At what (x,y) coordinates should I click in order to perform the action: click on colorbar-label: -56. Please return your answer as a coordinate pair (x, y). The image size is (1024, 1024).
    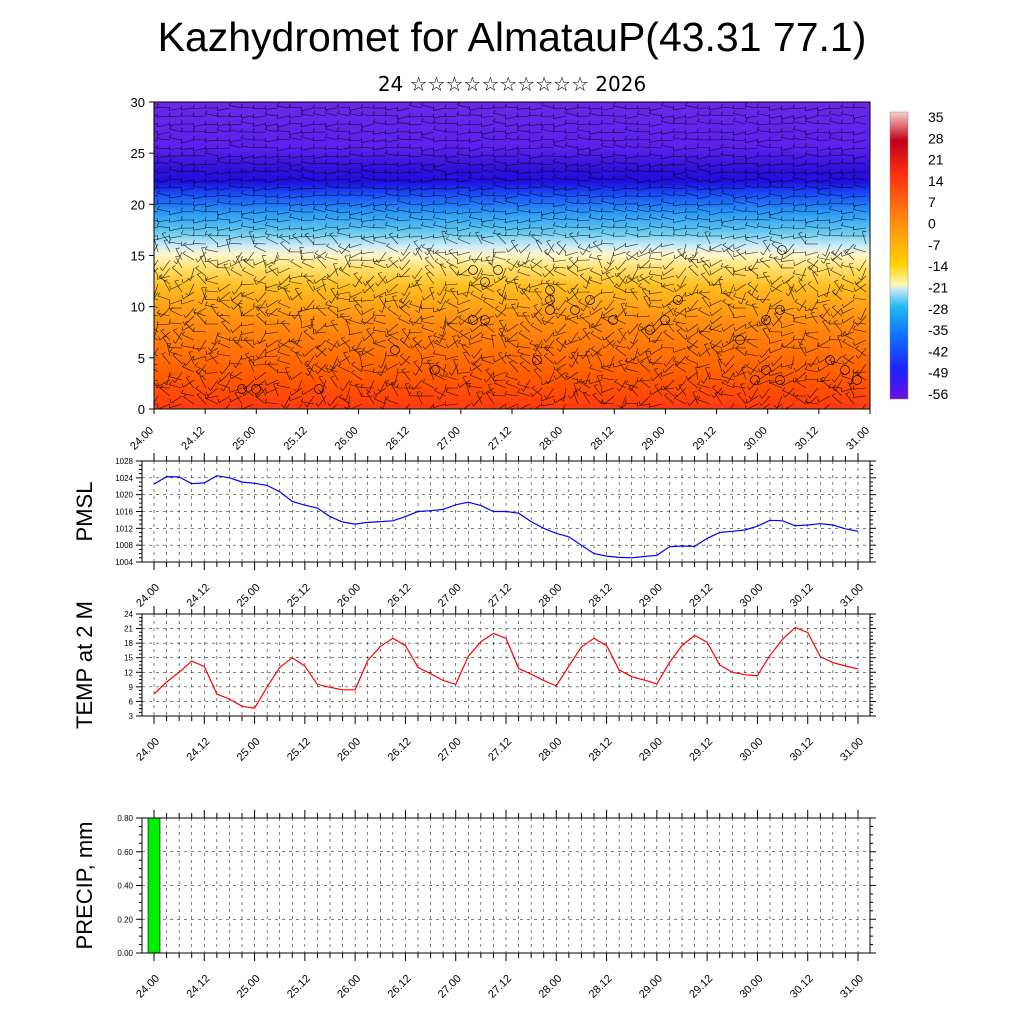
    Looking at the image, I should click on (938, 394).